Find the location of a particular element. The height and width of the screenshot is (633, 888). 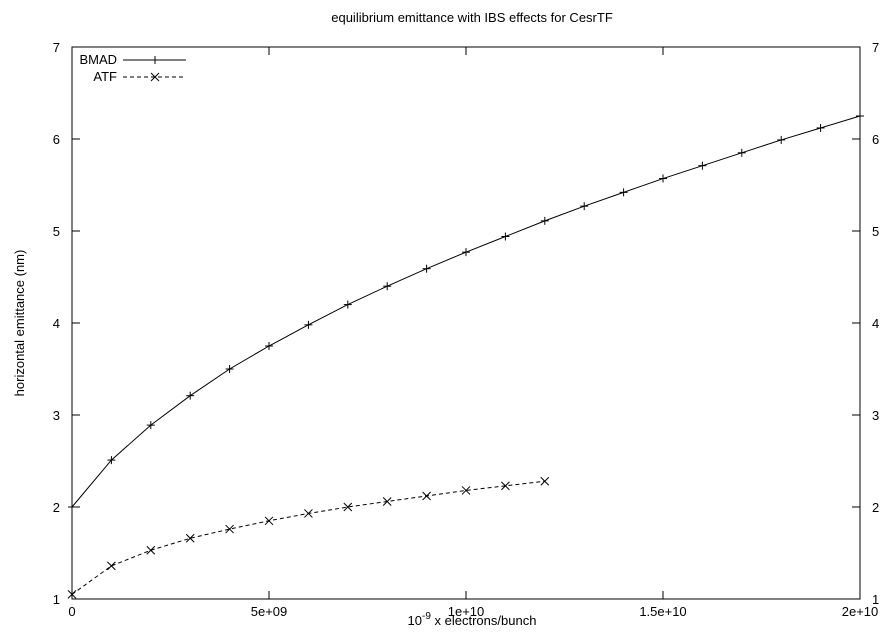

x-axis-title-exponent: -9 is located at coordinates (426, 616).